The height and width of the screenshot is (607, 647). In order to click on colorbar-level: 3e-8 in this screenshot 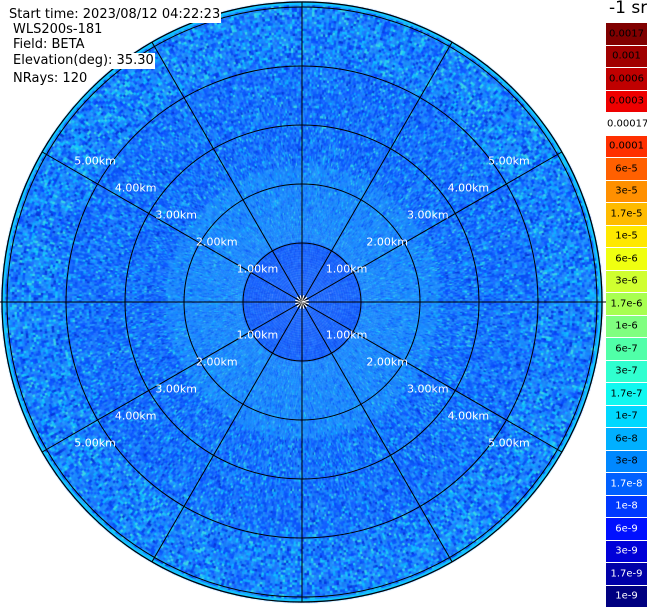, I will do `click(626, 460)`.